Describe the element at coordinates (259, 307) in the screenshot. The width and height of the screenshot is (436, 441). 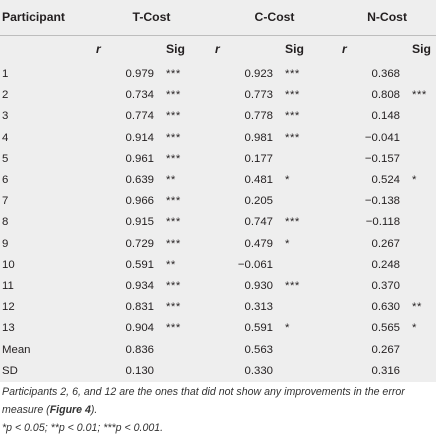
I see `c-cost-r-cell: 0.313` at that location.